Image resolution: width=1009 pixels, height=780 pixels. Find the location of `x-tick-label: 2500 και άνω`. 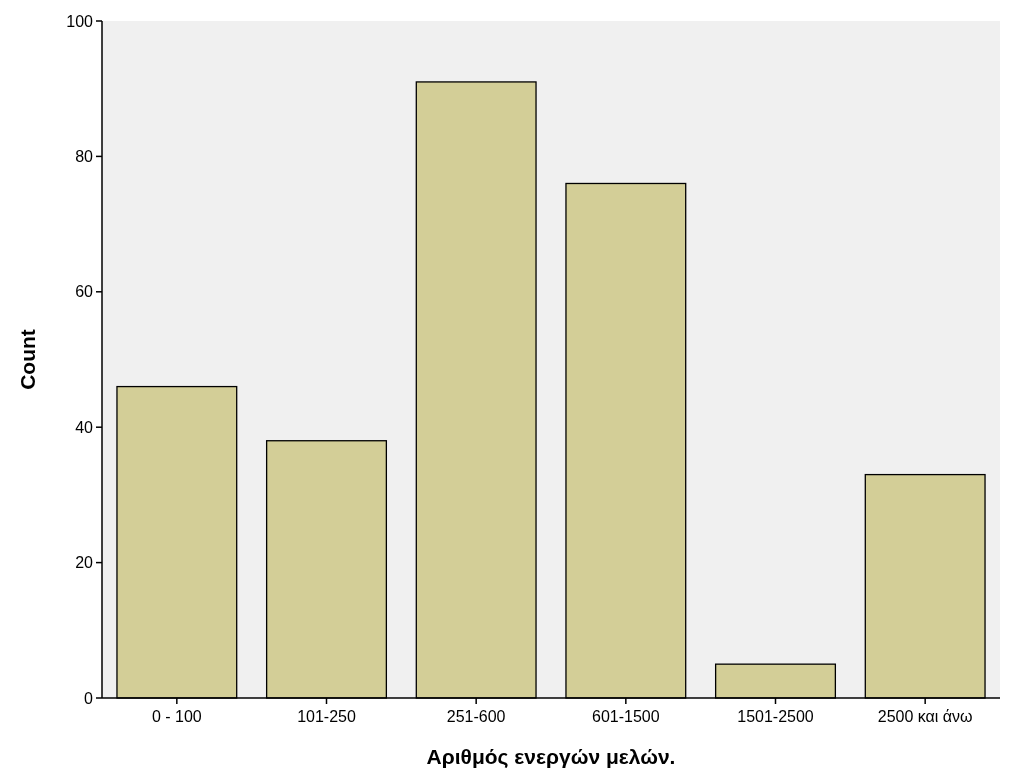

x-tick-label: 2500 και άνω is located at coordinates (925, 716).